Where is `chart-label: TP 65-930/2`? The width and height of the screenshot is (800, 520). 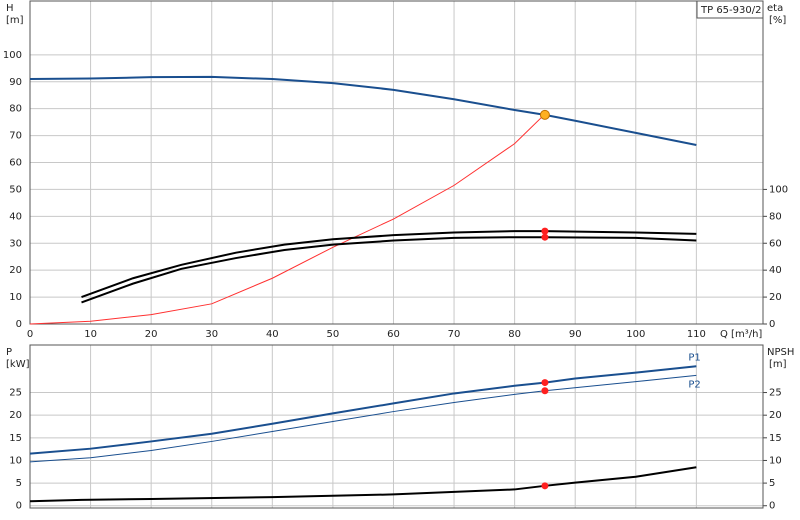
chart-label: TP 65-930/2 is located at coordinates (730, 10).